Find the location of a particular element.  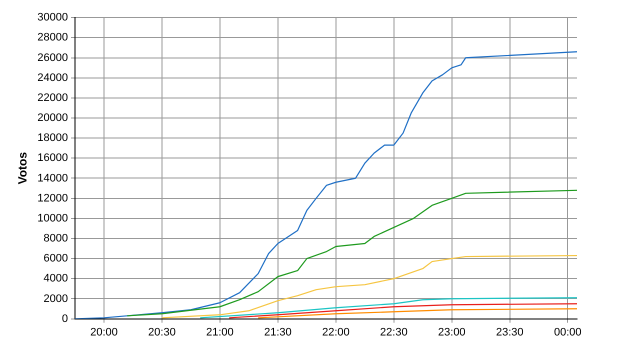

y-tick-label: 24000 is located at coordinates (52, 78).